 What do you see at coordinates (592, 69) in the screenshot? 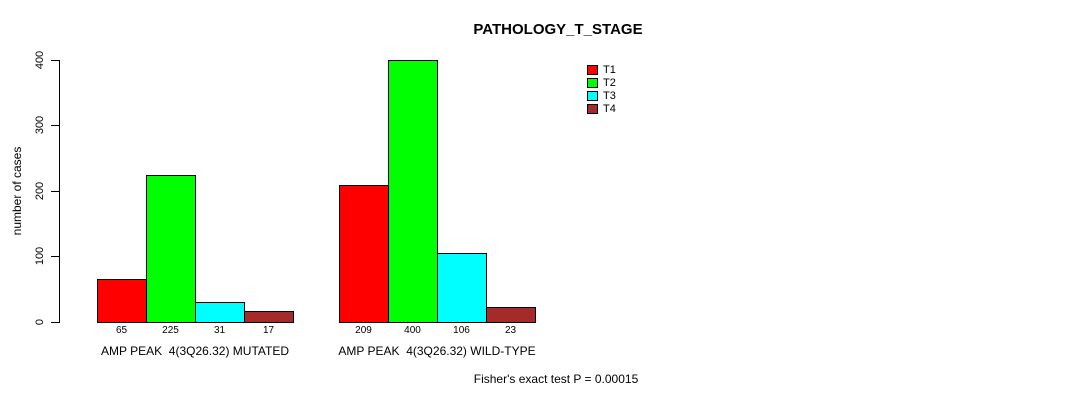
I see `legend-swatch-t1` at bounding box center [592, 69].